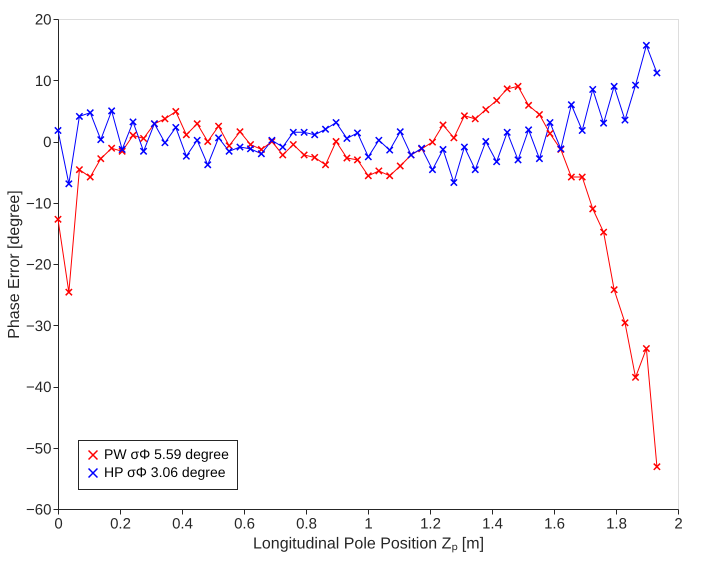 The height and width of the screenshot is (572, 710). Describe the element at coordinates (120, 524) in the screenshot. I see `x-tick-label: 0.2` at that location.